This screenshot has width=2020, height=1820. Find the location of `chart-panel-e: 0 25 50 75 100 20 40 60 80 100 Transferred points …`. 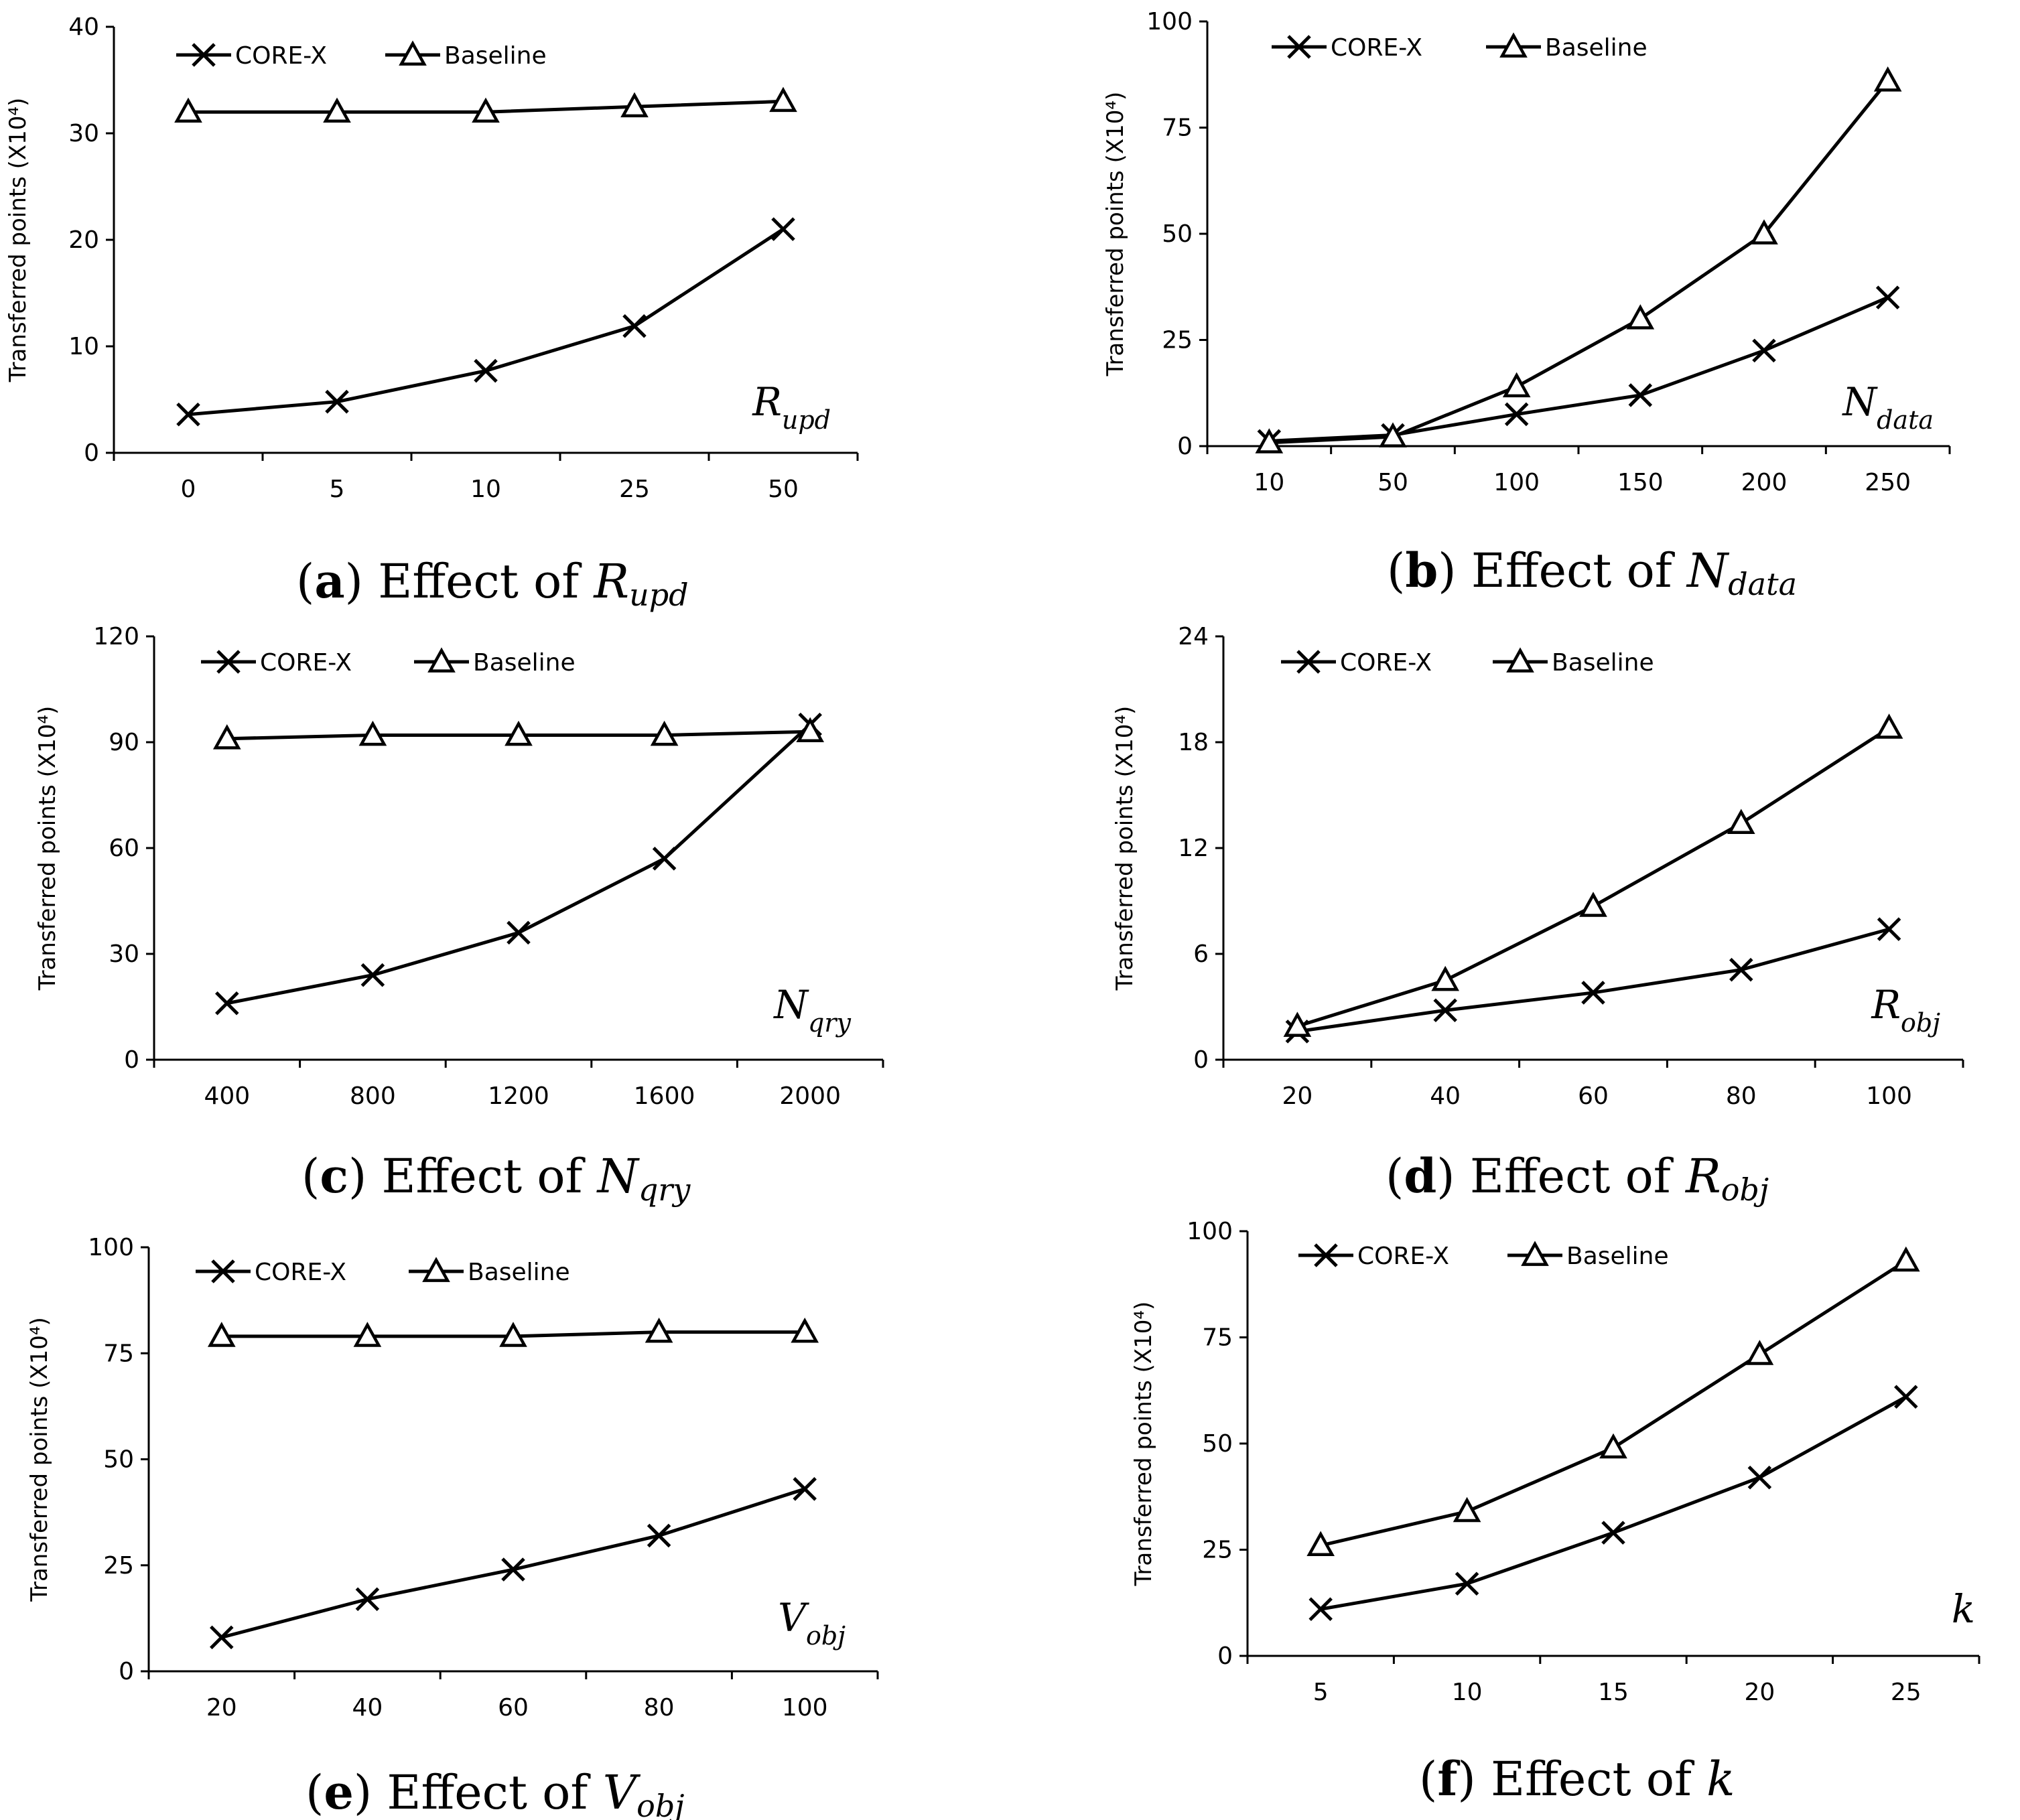

chart-panel-e: 0 25 50 75 100 20 40 60 80 100 Transferred points … is located at coordinates (452, 1478).